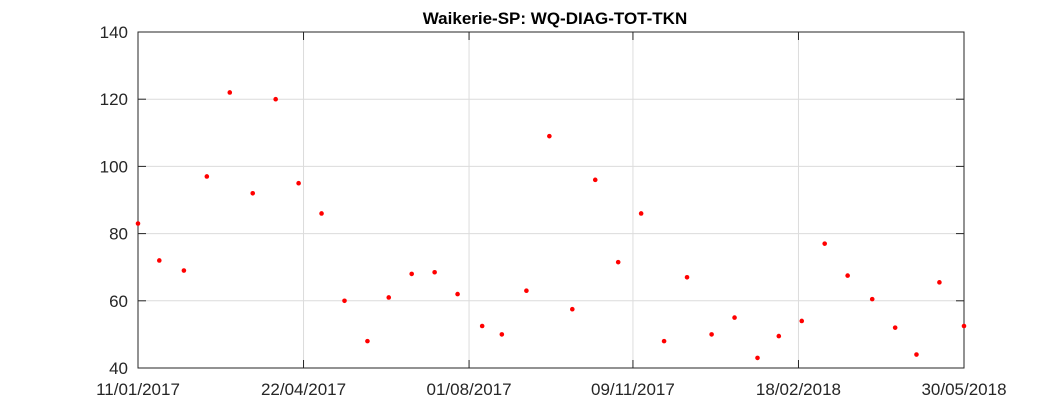  What do you see at coordinates (633, 389) in the screenshot?
I see `x-tick-label: 09/11/2017` at bounding box center [633, 389].